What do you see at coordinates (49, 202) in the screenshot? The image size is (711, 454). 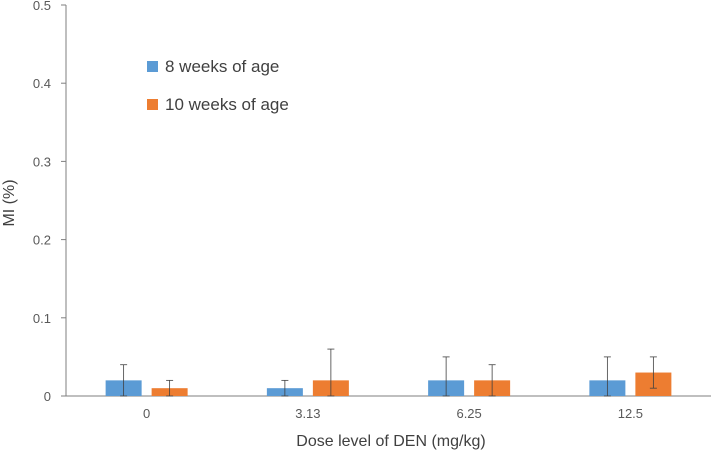 I see `y-ticks: 0 0.1 0.2 0.3 0.4 0.5` at bounding box center [49, 202].